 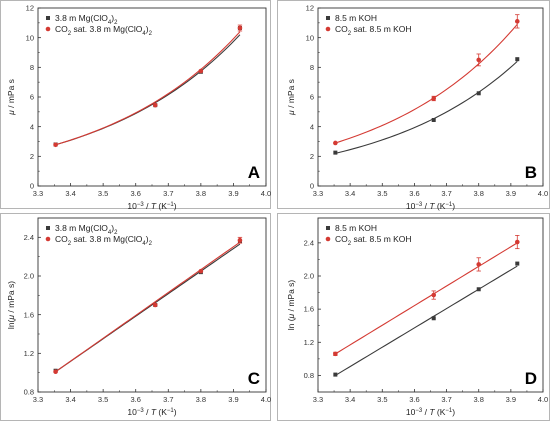 What do you see at coordinates (312, 97) in the screenshot?
I see `panel-b-y-tick-label: 6` at bounding box center [312, 97].